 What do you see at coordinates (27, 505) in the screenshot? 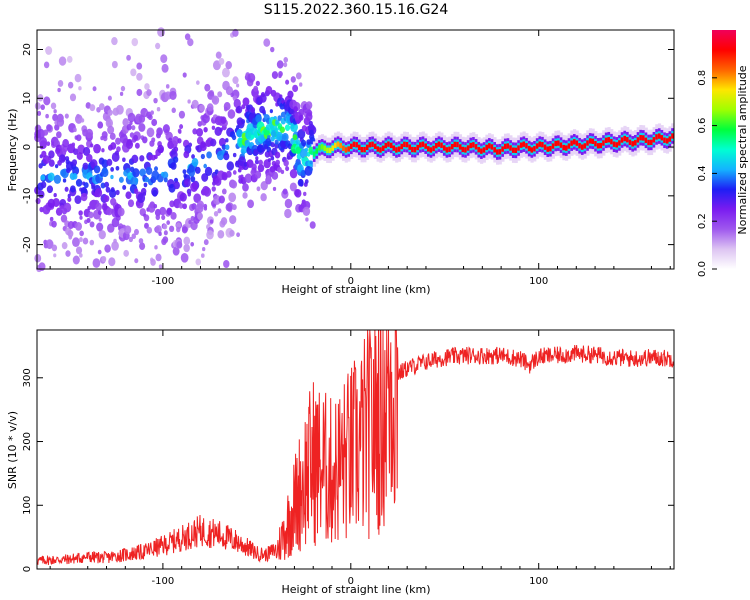
I see `snr-ytick-label: 100` at bounding box center [27, 505].